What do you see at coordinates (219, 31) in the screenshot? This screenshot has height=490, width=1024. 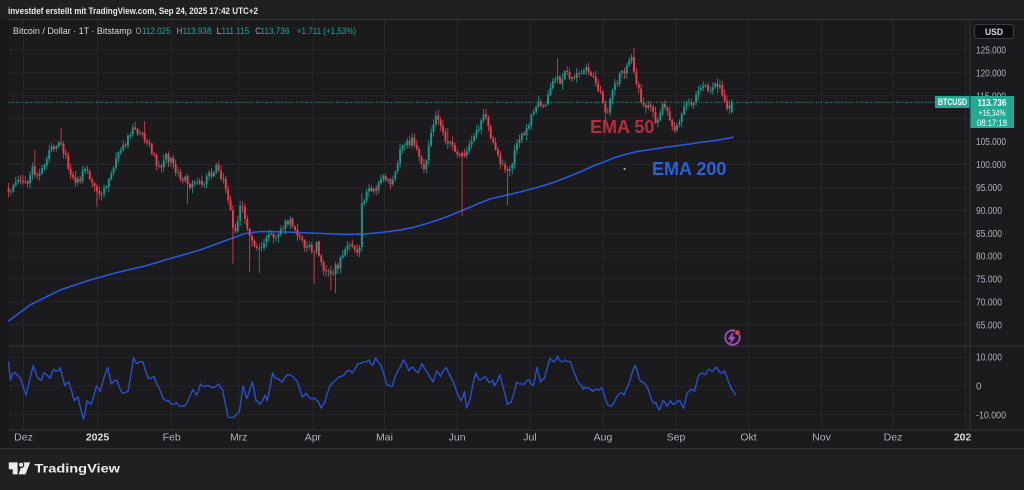 I see `svg-text: L` at bounding box center [219, 31].